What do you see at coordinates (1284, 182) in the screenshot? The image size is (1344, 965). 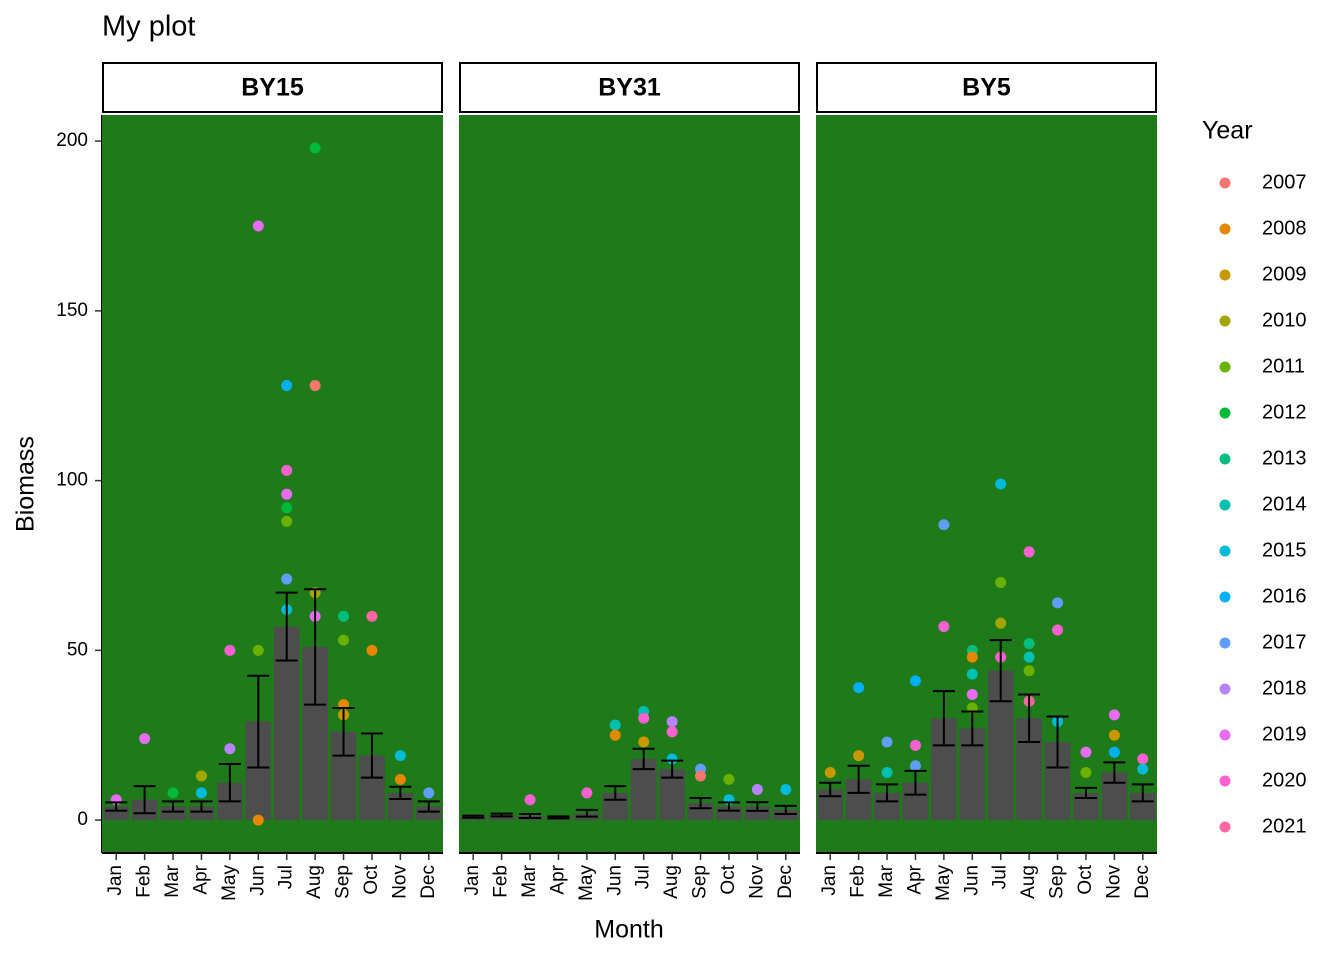 I see `legend-label: 2007` at bounding box center [1284, 182].